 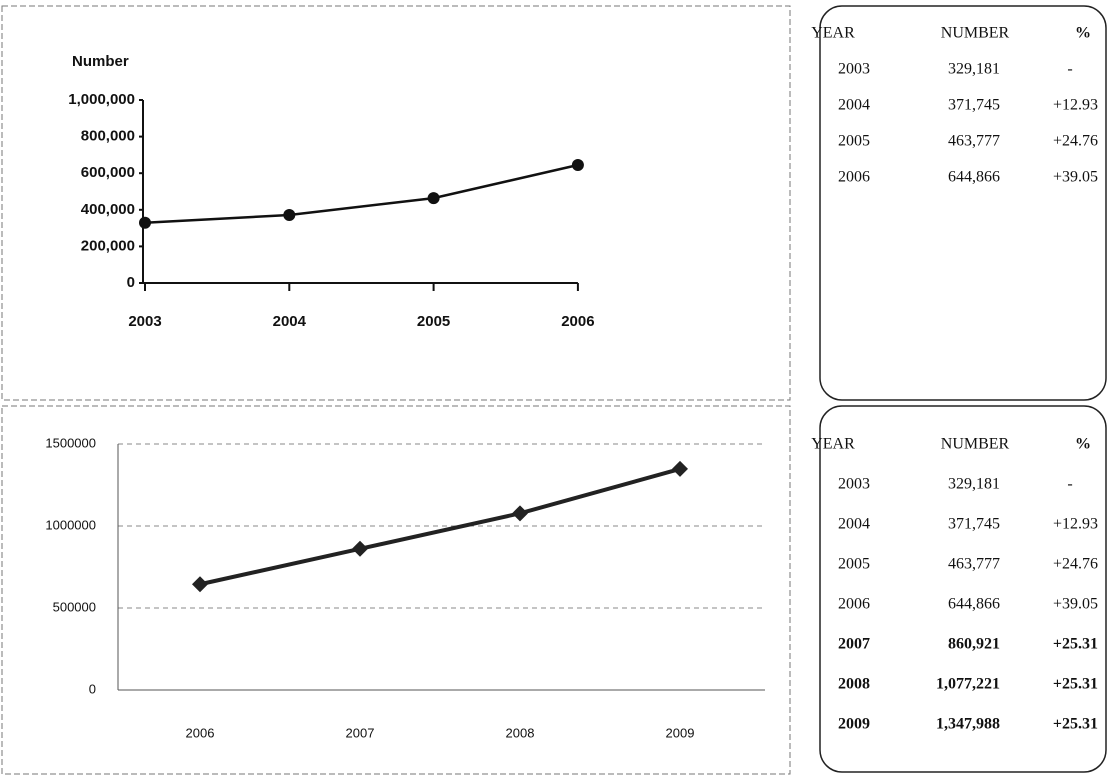 What do you see at coordinates (680, 732) in the screenshot?
I see `x-tick-label: 2009` at bounding box center [680, 732].